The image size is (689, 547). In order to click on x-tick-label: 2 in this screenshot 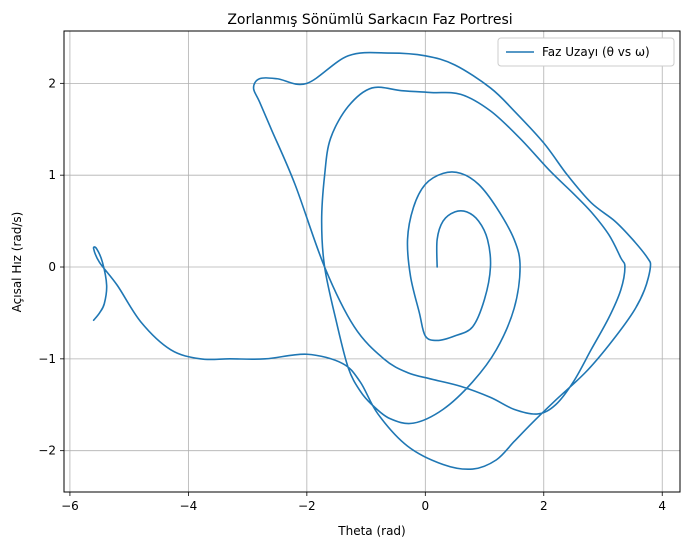, I will do `click(544, 506)`.